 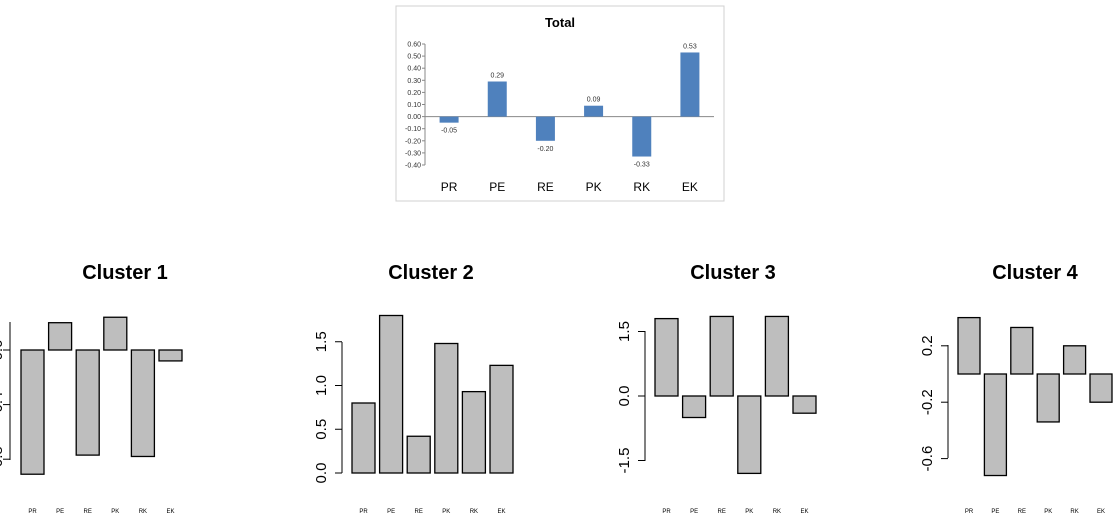 What do you see at coordinates (624, 331) in the screenshot?
I see `cluster-3-ytick-label: 1.5` at bounding box center [624, 331].